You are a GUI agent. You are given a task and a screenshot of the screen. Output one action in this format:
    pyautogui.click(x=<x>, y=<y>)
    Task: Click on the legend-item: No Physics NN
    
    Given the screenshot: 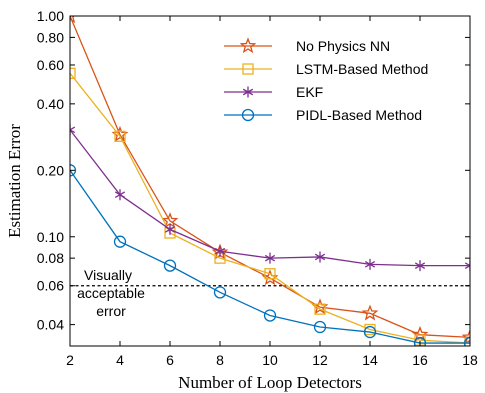 What is the action you would take?
    pyautogui.click(x=307, y=45)
    